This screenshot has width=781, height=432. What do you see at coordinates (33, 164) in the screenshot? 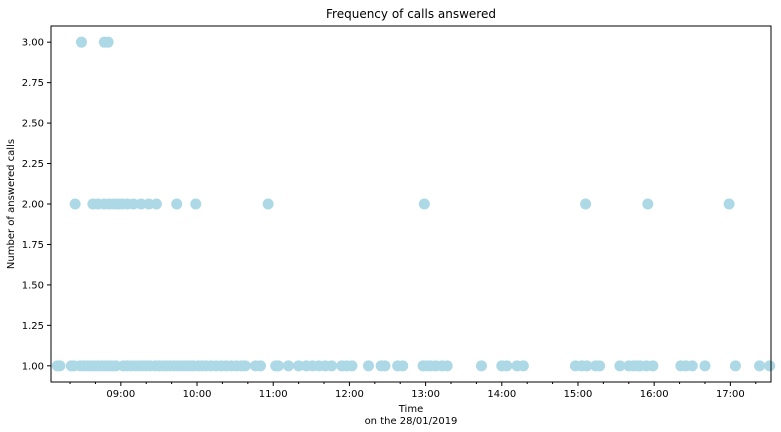
I see `y-tick-label: 2.25` at bounding box center [33, 164].